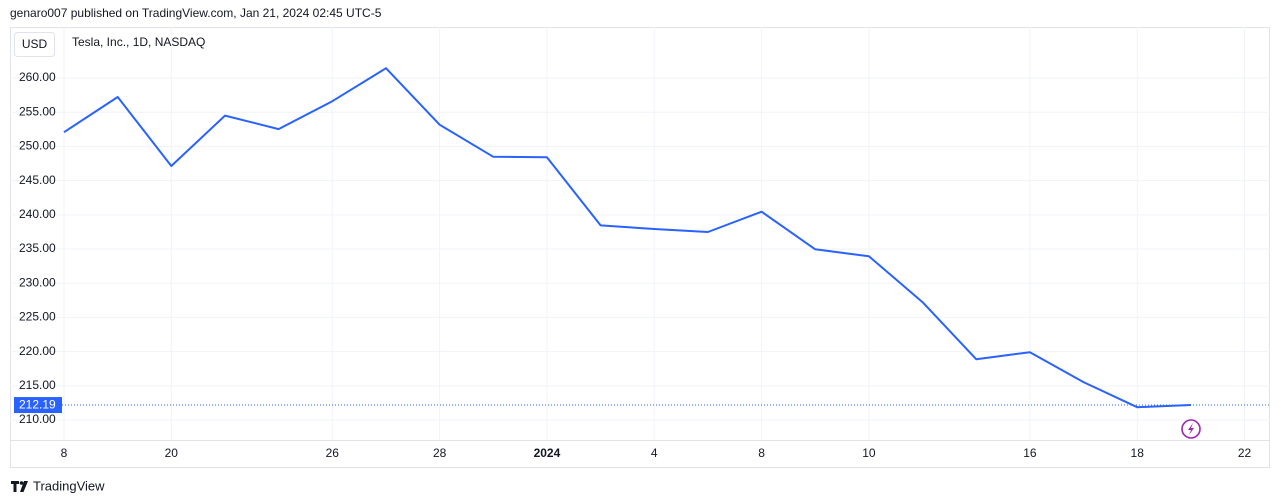 The height and width of the screenshot is (504, 1281). Describe the element at coordinates (37, 385) in the screenshot. I see `y-tick-label: 215.00` at that location.